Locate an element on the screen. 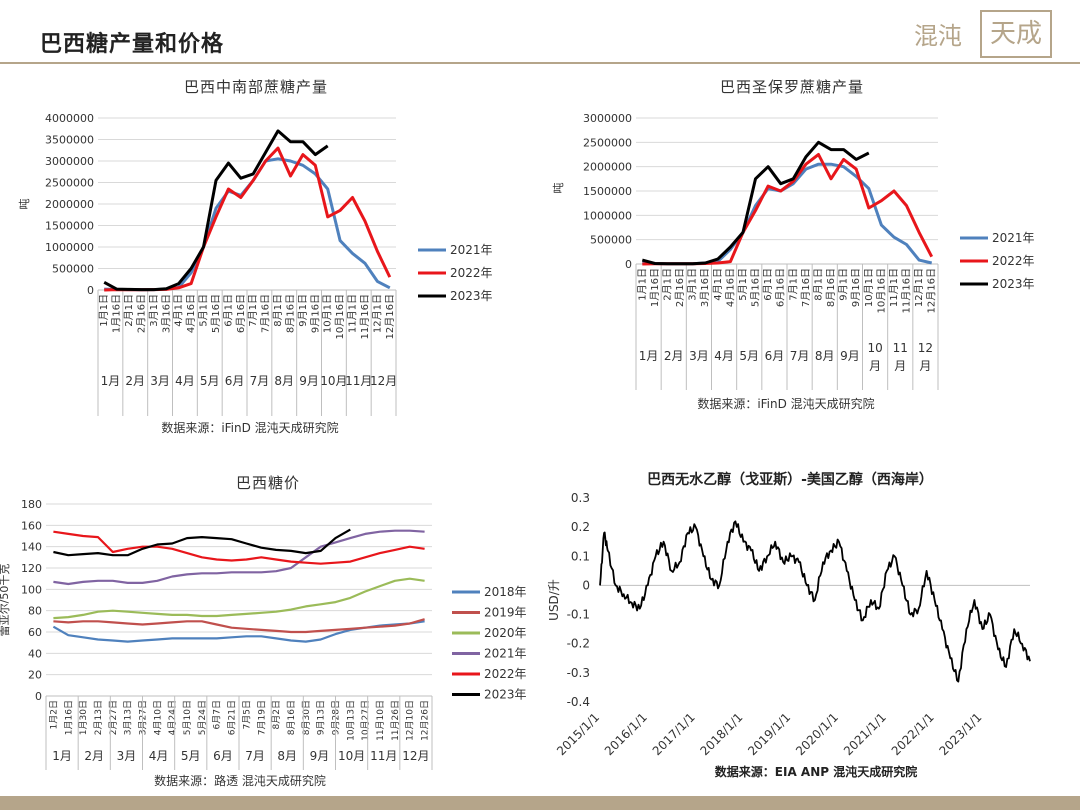  y-tick-label: 0.2 is located at coordinates (580, 527).